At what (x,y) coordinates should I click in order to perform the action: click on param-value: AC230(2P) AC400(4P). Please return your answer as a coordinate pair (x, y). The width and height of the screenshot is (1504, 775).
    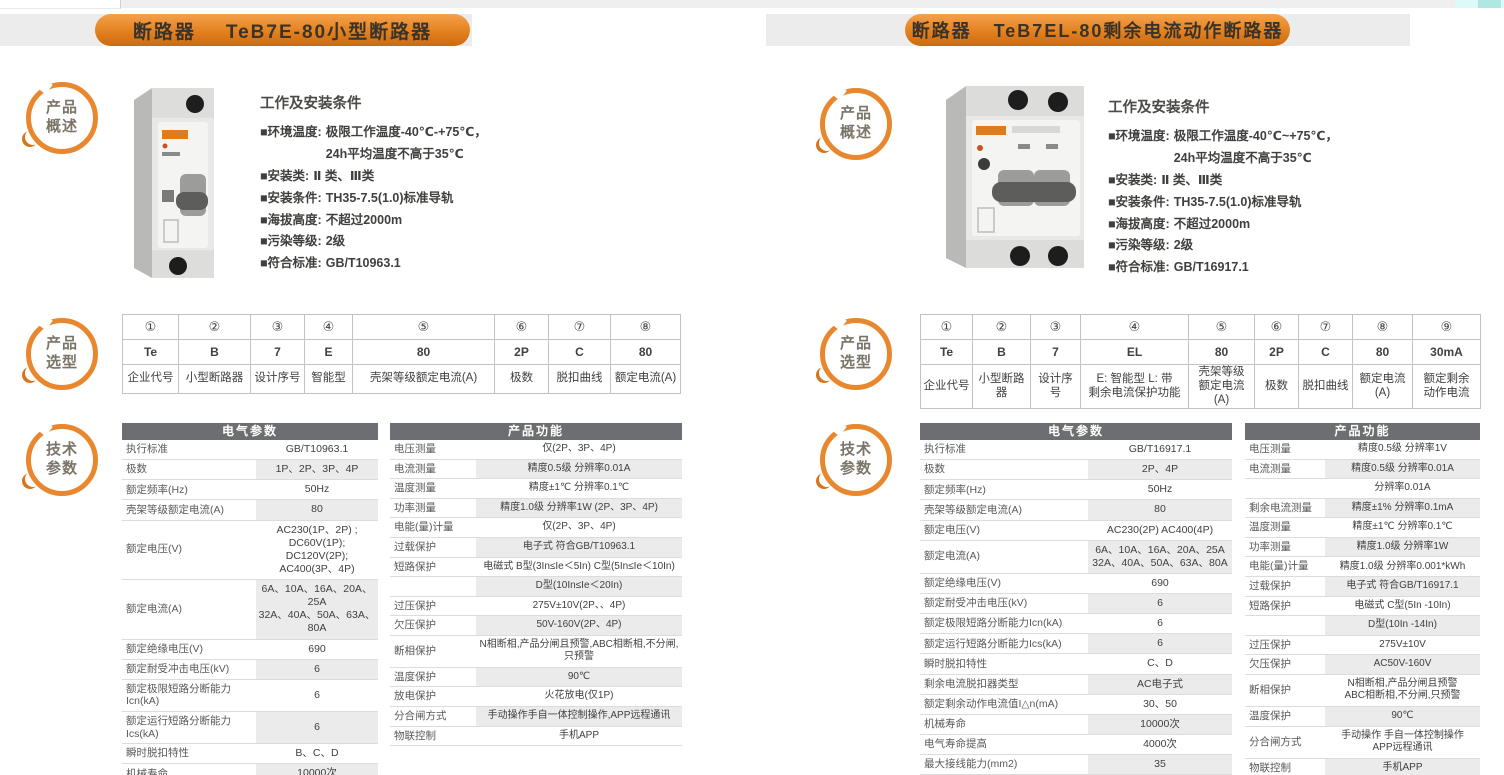
    Looking at the image, I should click on (1160, 529).